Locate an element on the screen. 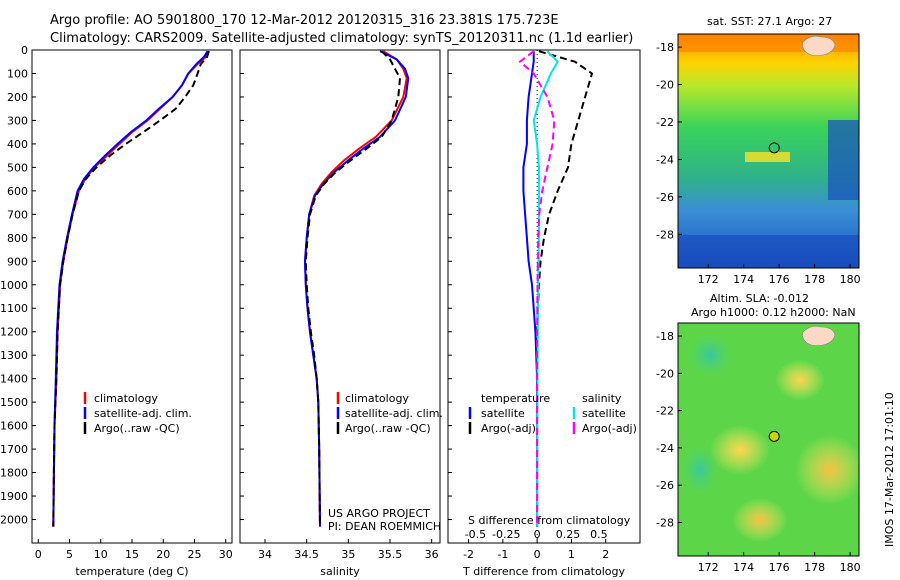 This screenshot has height=580, width=900. y-tick-label: 700 is located at coordinates (17, 214).